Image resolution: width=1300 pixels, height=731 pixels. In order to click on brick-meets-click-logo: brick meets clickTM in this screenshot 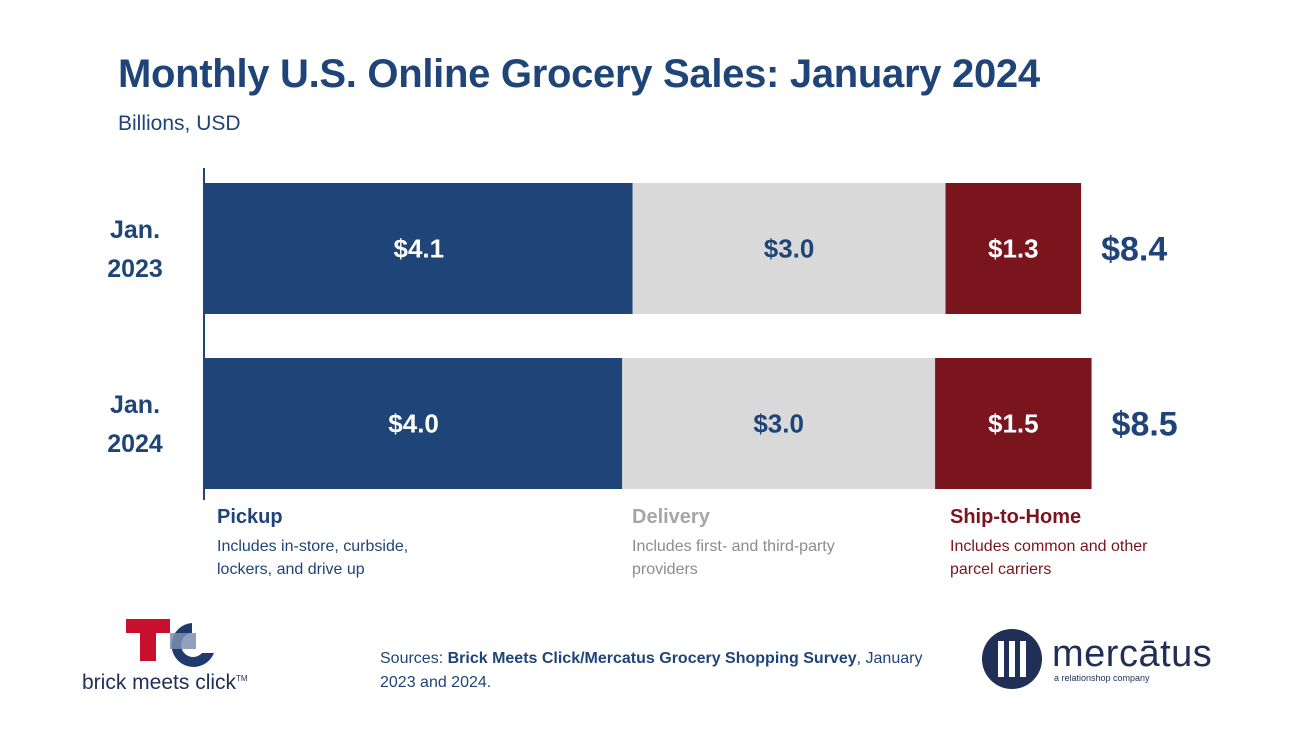, I will do `click(192, 655)`.